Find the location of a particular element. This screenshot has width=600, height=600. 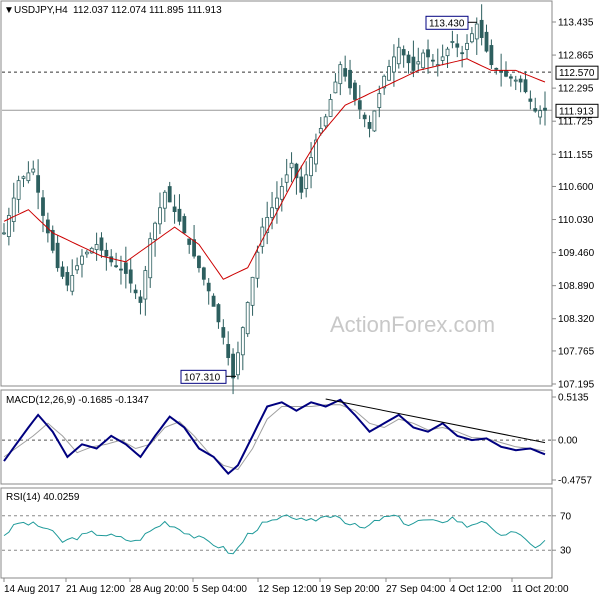

watermark: ActionForex.com is located at coordinates (412, 324).